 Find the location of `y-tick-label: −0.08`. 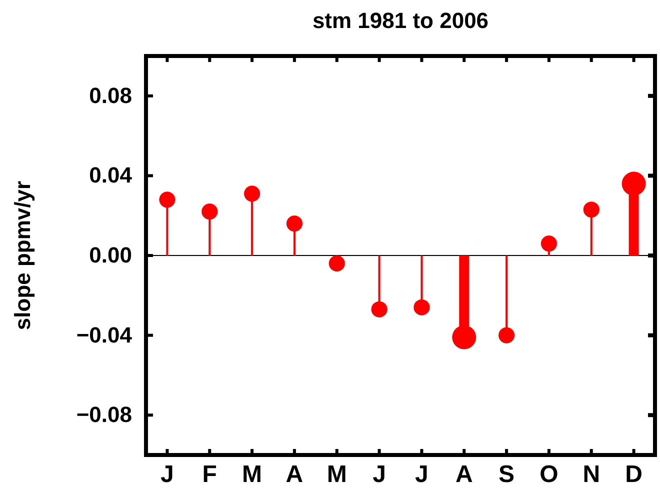

y-tick-label: −0.08 is located at coordinates (104, 415).